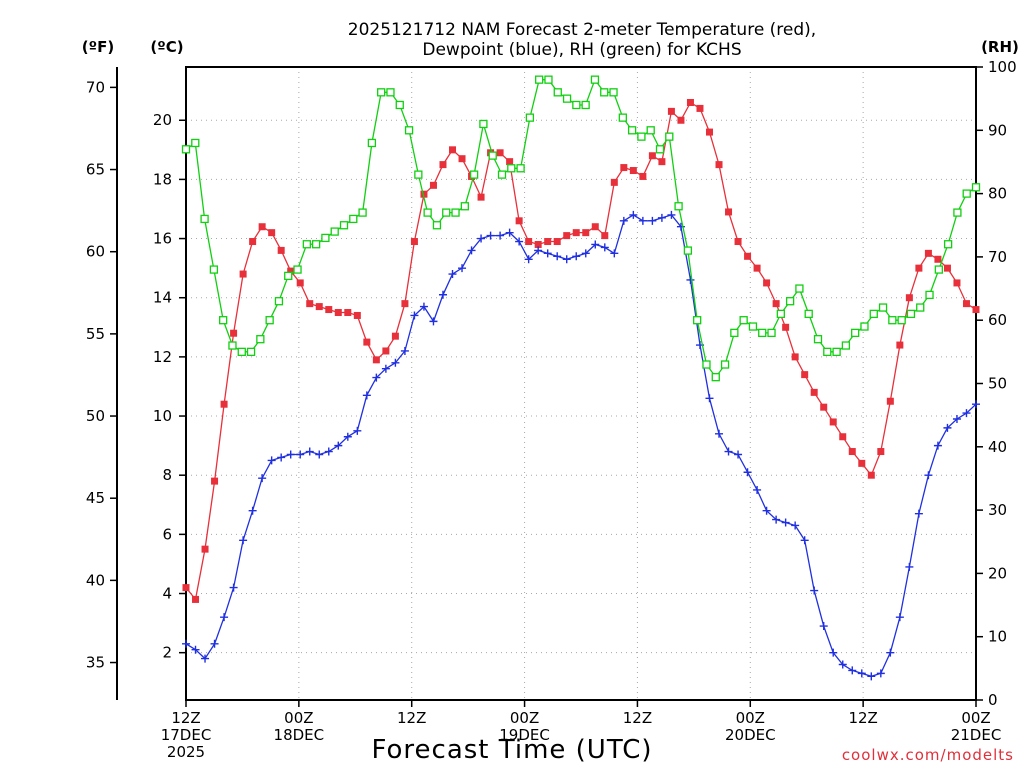 The width and height of the screenshot is (1024, 768). What do you see at coordinates (167, 653) in the screenshot?
I see `celsius-tick-label: 2` at bounding box center [167, 653].